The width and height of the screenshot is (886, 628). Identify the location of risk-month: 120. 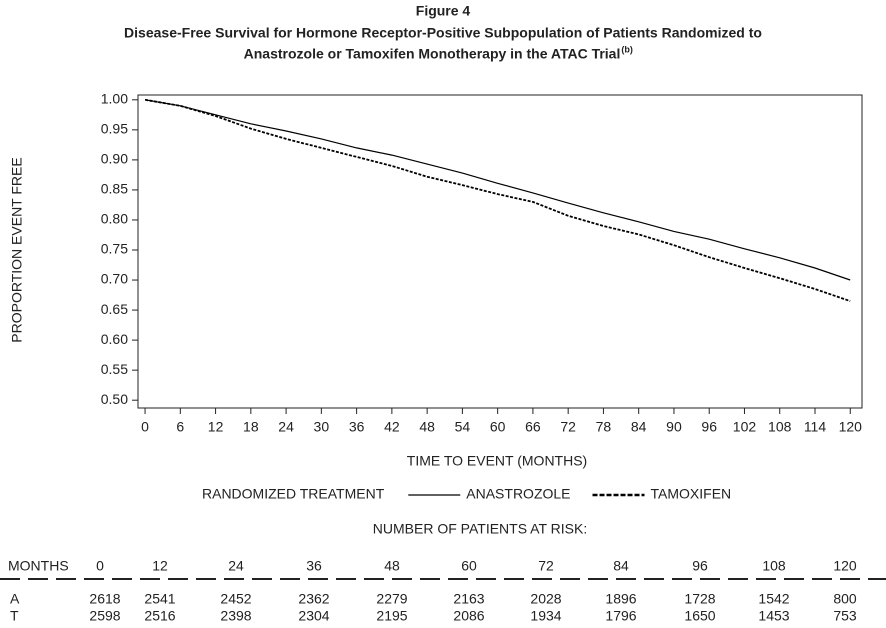
(845, 566).